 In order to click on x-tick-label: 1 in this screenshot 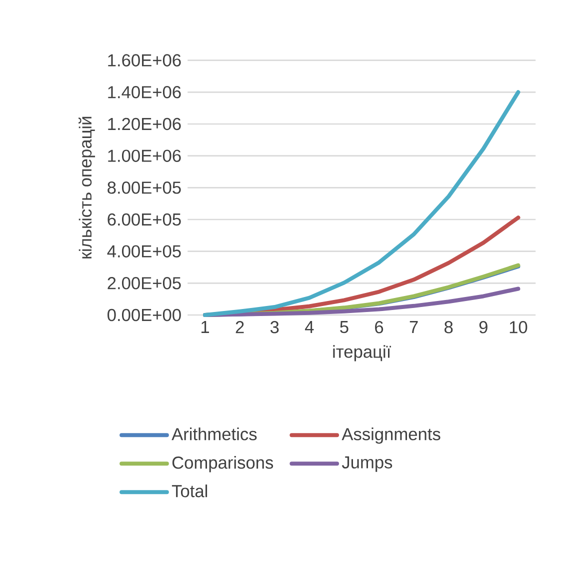, I will do `click(205, 327)`.